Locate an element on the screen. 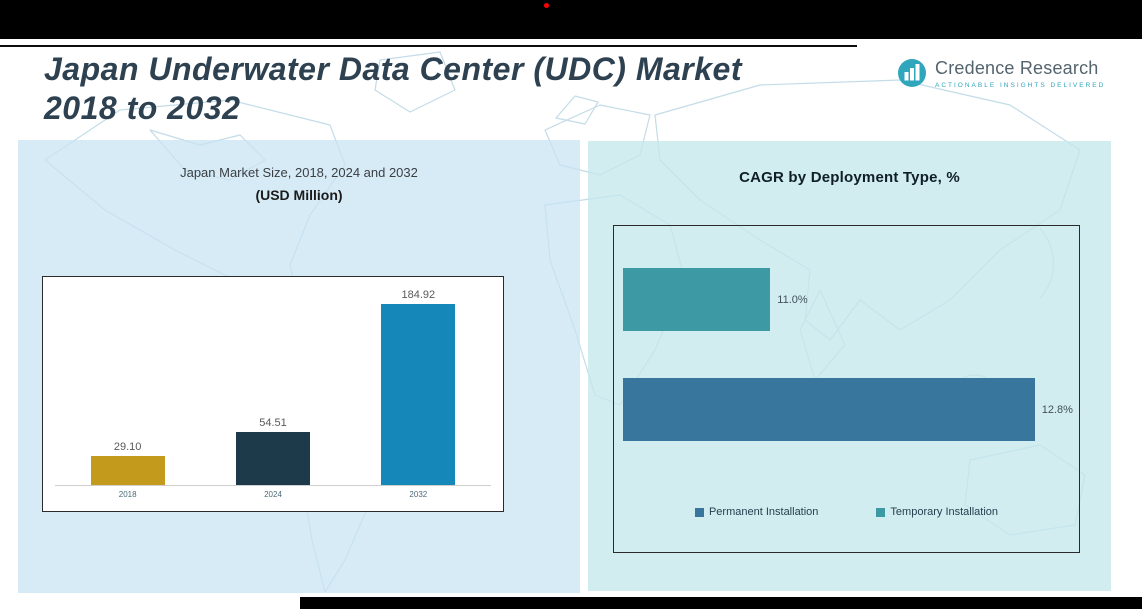 Image resolution: width=1142 pixels, height=609 pixels. red-dot is located at coordinates (546, 5).